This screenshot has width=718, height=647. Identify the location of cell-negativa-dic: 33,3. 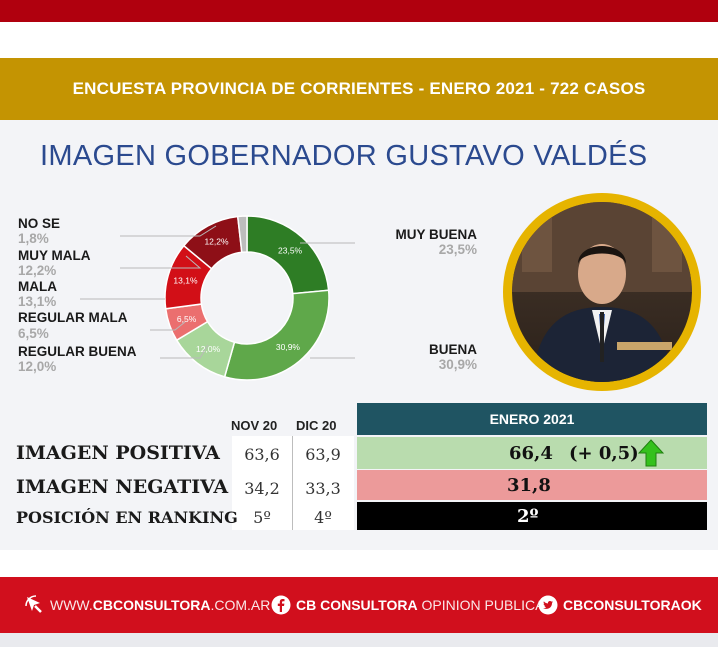
(323, 488).